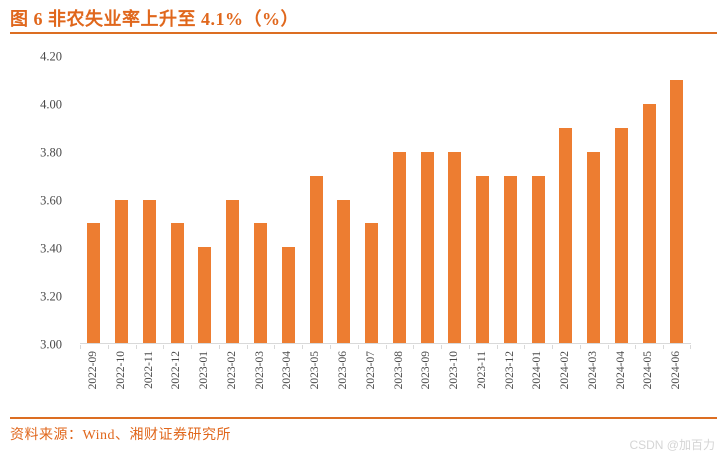 The width and height of the screenshot is (728, 455). I want to click on x-label-cell: 2023-09, so click(427, 383).